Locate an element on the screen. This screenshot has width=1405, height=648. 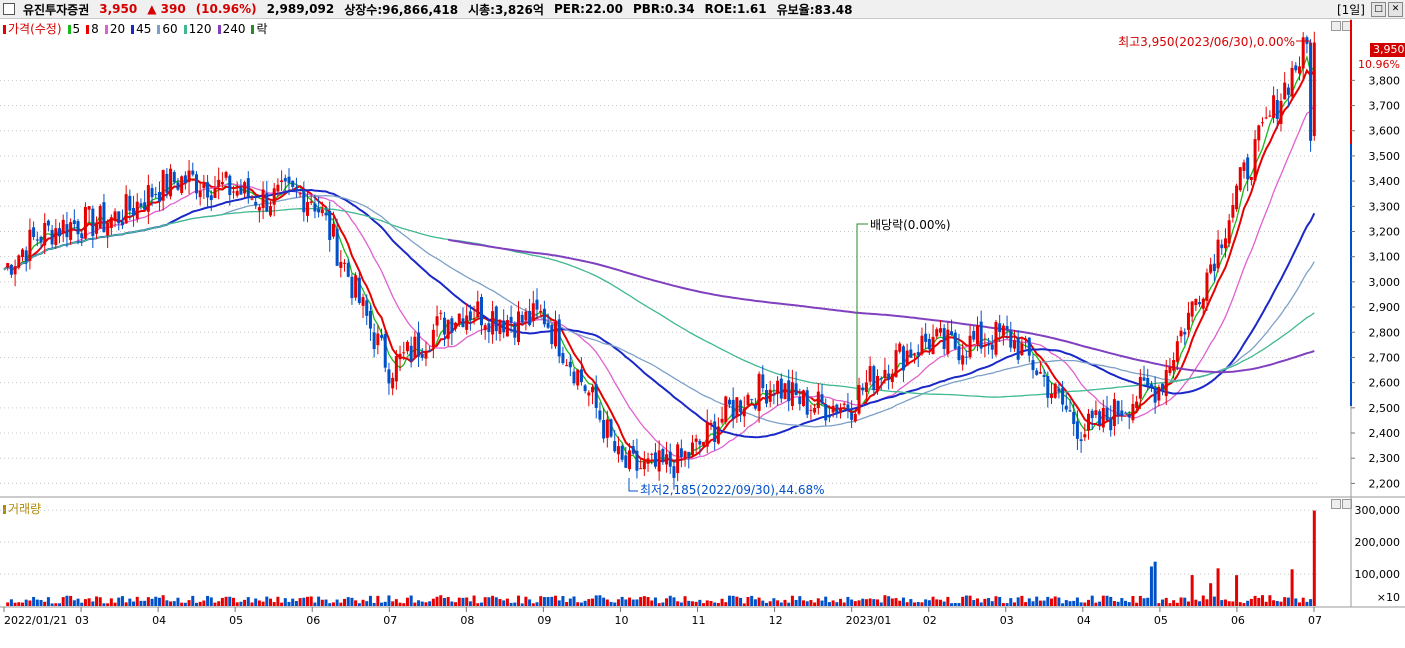
legend-ma45: 45 is located at coordinates (144, 28).